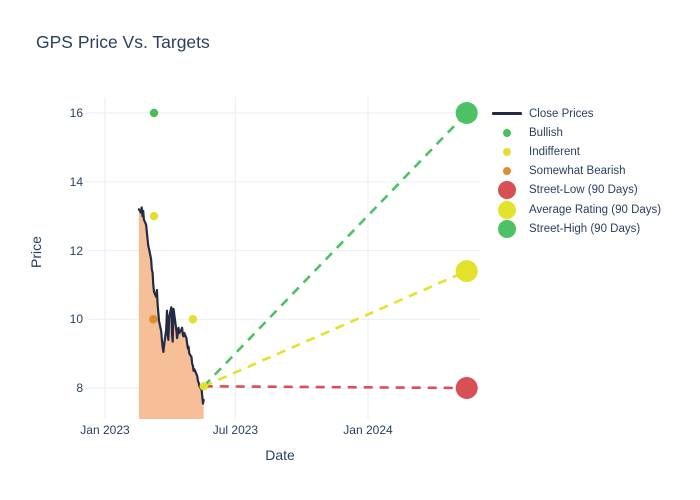  What do you see at coordinates (105, 430) in the screenshot?
I see `x-tick-label: Jan 2023` at bounding box center [105, 430].